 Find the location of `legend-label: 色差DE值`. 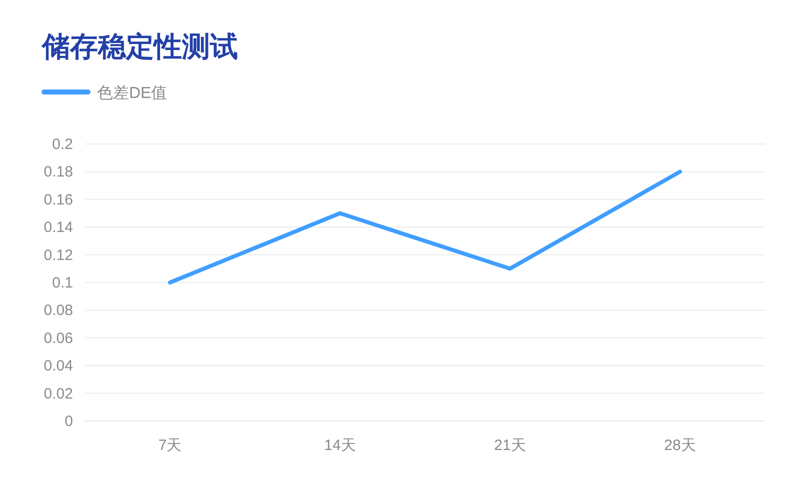

legend-label: 色差DE值 is located at coordinates (132, 93).